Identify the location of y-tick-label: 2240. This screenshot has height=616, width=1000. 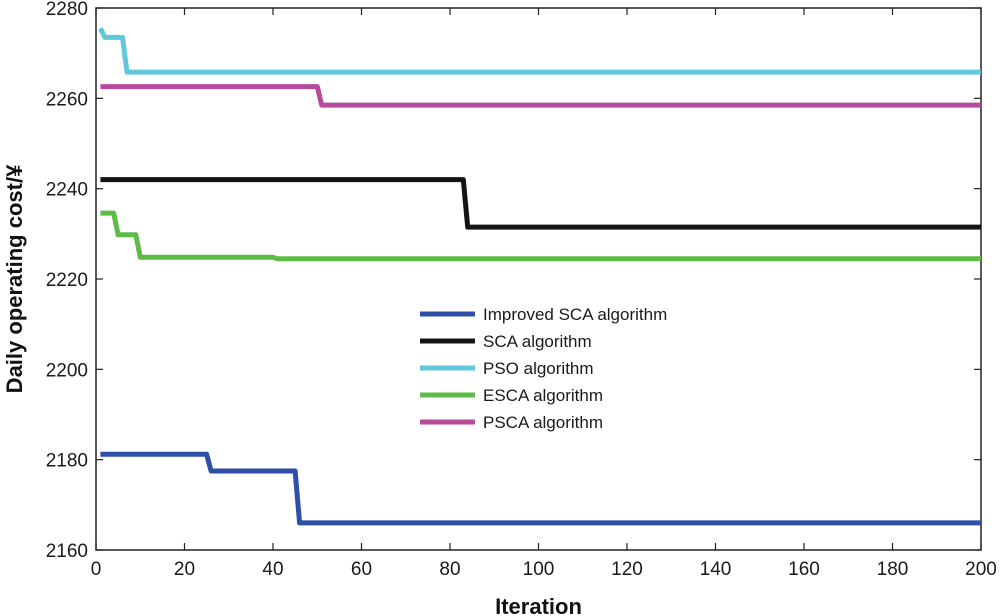
(67, 190).